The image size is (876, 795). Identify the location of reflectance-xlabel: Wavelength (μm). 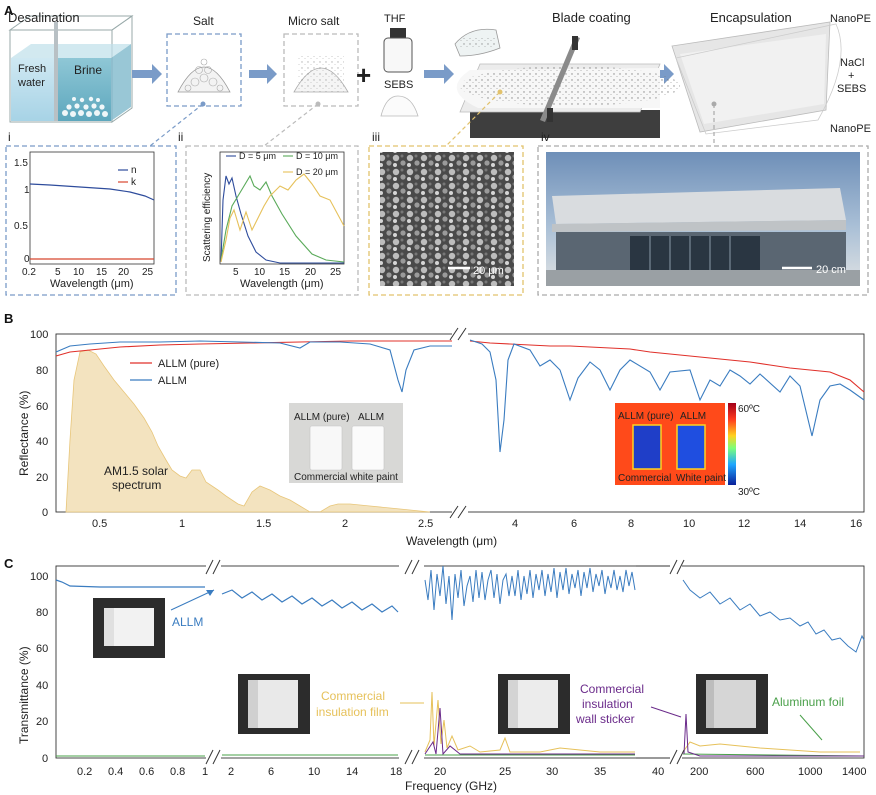
(451, 541).